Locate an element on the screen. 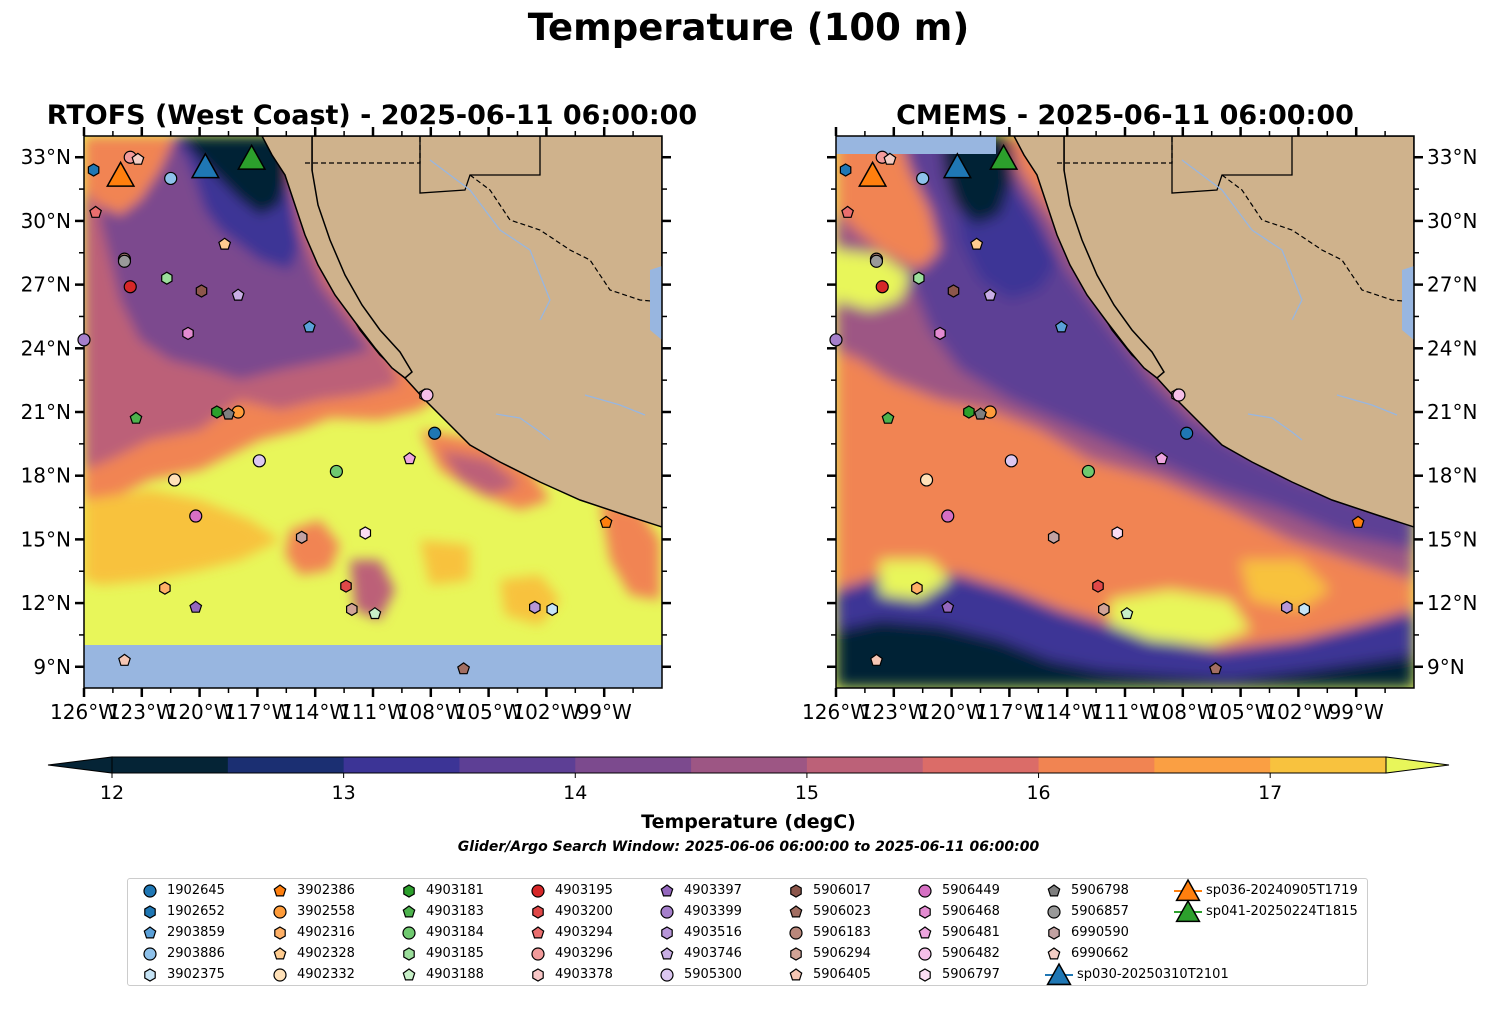 The image size is (1497, 1014). legend-label: 4902332 is located at coordinates (326, 974).